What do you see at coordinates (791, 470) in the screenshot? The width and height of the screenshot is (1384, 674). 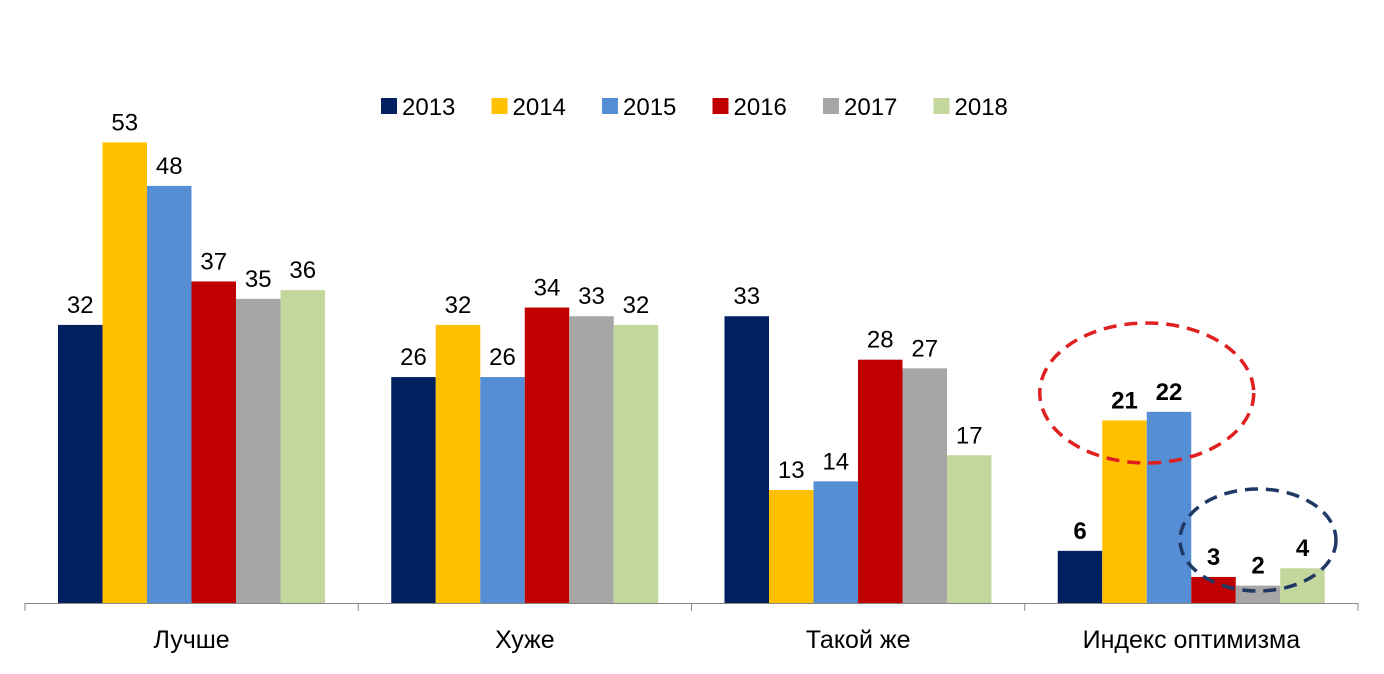 I see `data-label: 13` at bounding box center [791, 470].